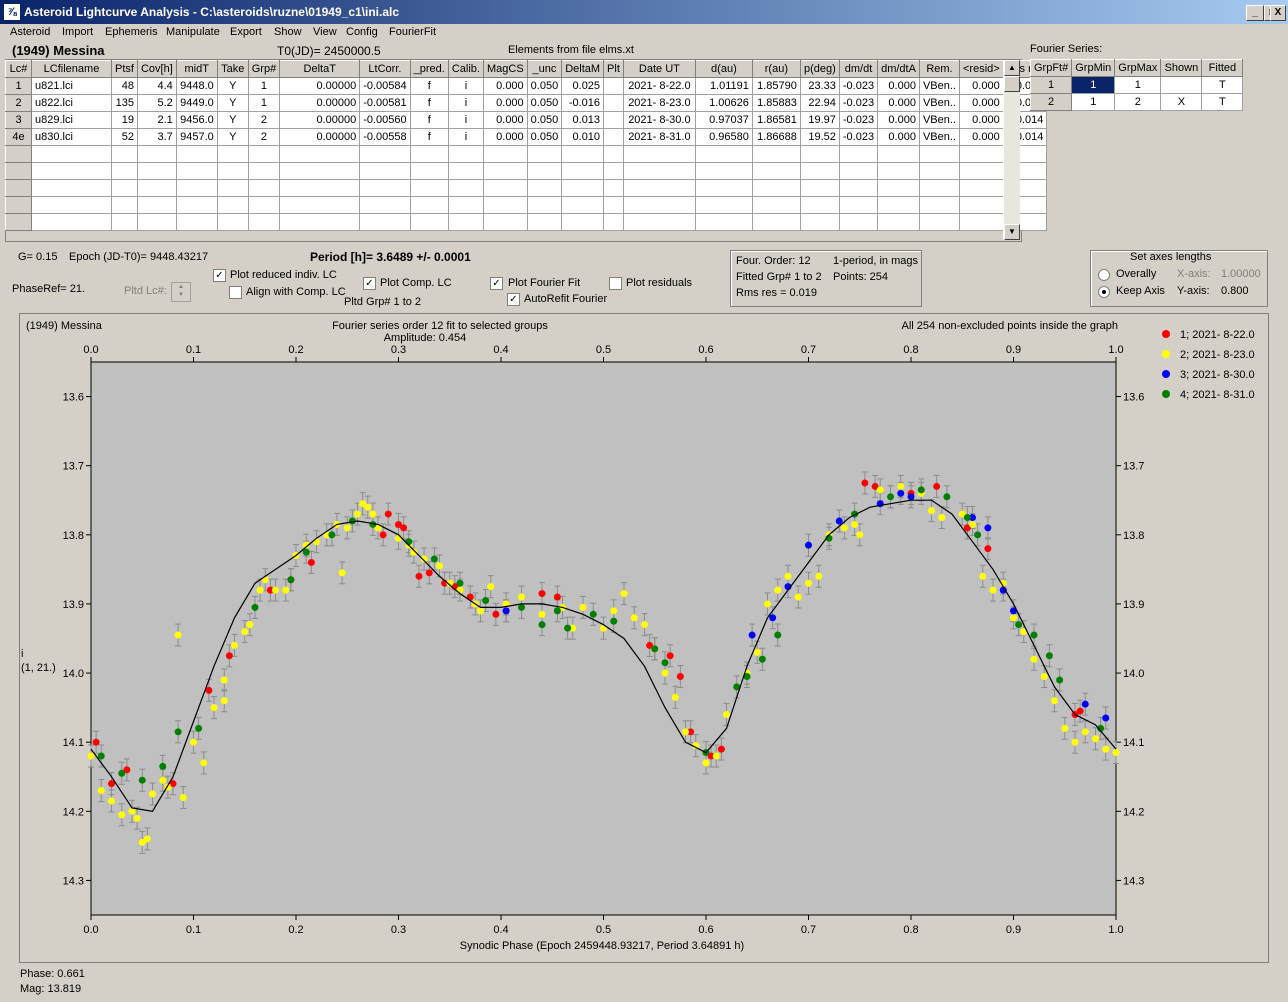 This screenshot has width=1288, height=1002. What do you see at coordinates (1222, 68) in the screenshot?
I see `fourier-col-header: Fitted` at bounding box center [1222, 68].